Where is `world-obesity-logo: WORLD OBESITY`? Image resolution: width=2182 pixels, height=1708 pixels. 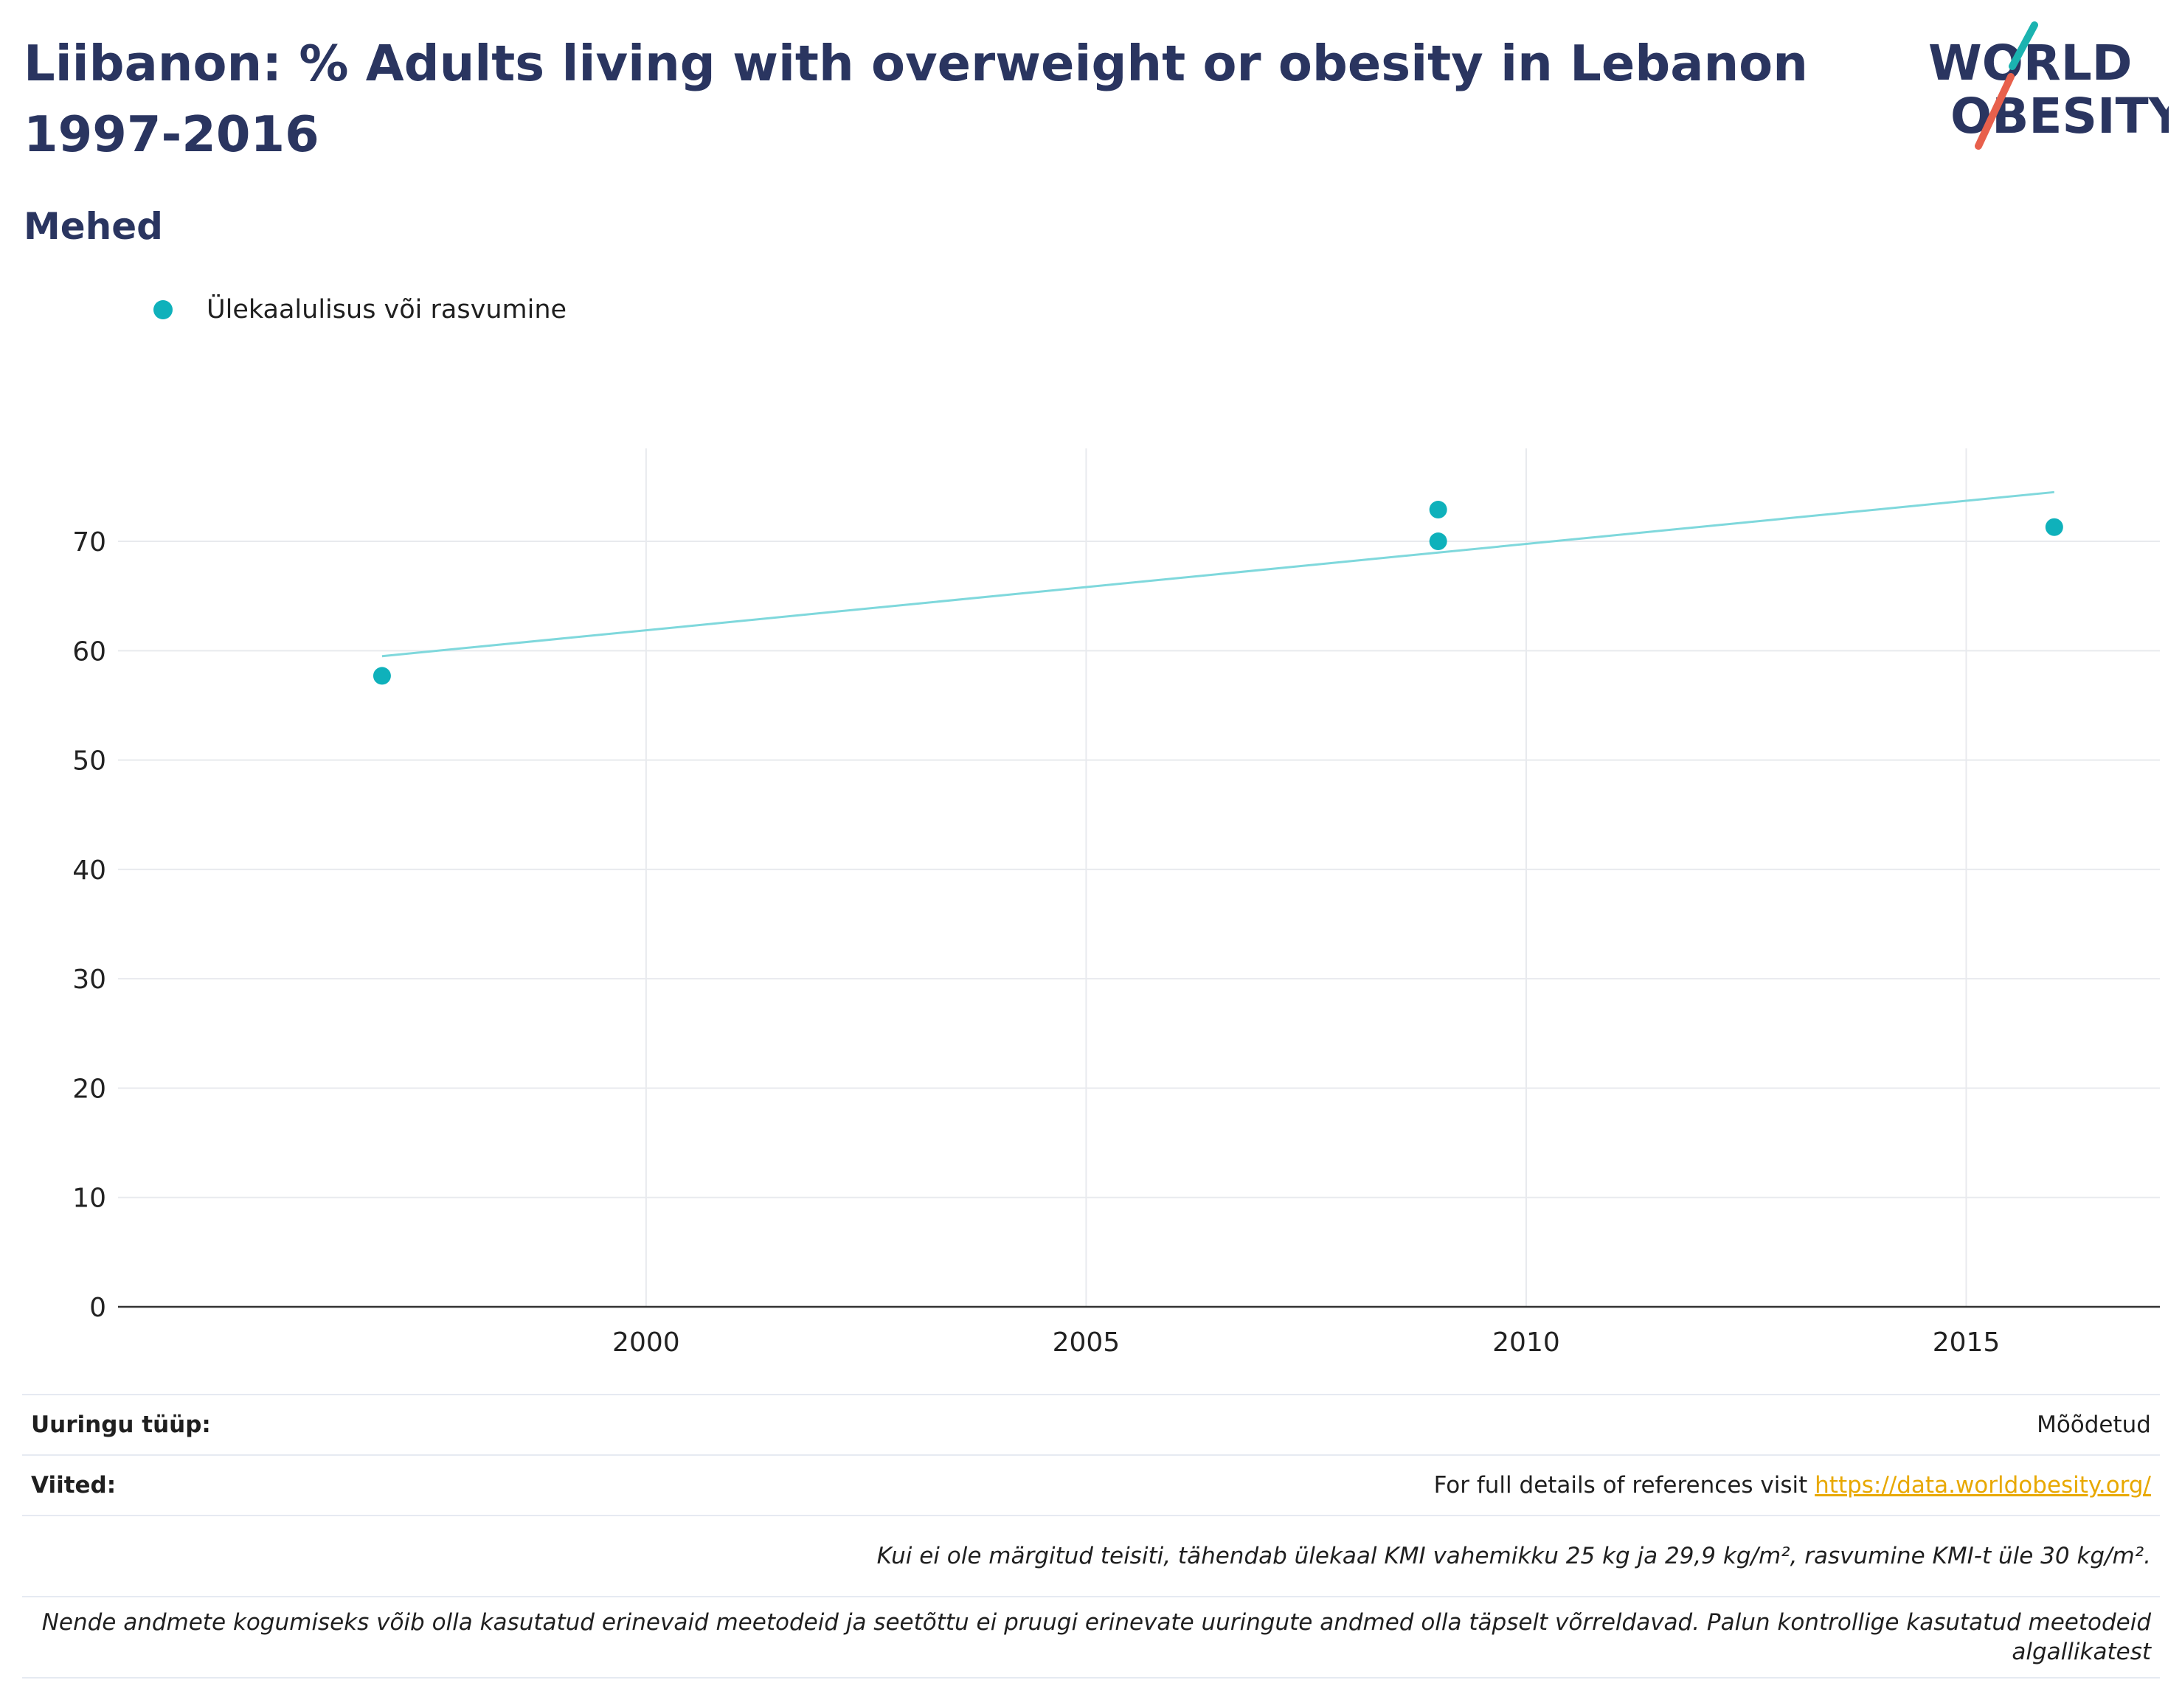 world-obesity-logo: WORLD OBESITY is located at coordinates (2048, 85).